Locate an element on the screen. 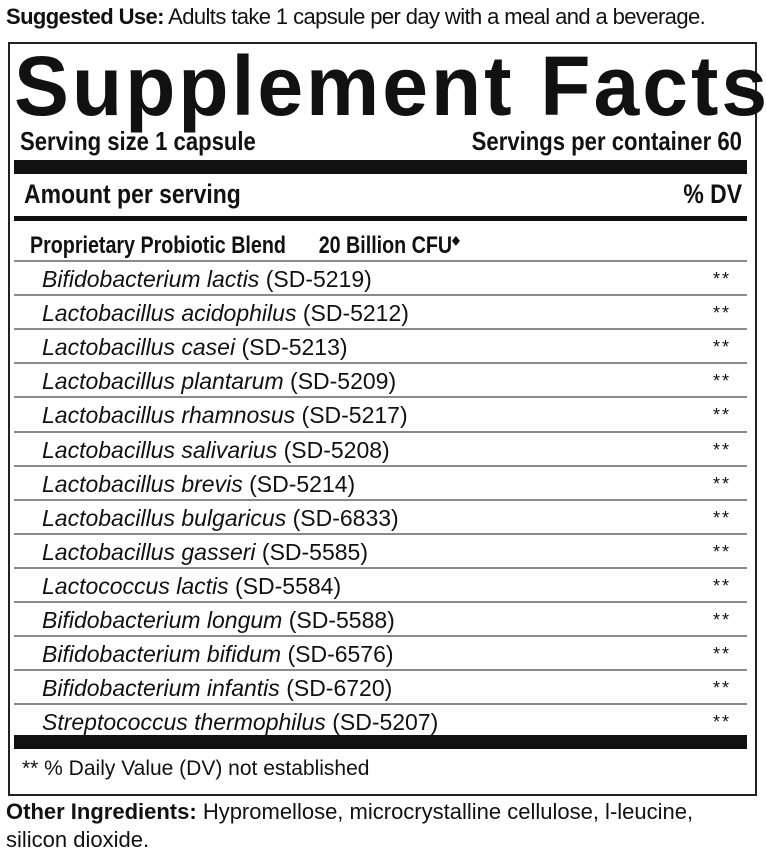 This screenshot has height=858, width=766. diamond-icon: ◆ is located at coordinates (456, 240).